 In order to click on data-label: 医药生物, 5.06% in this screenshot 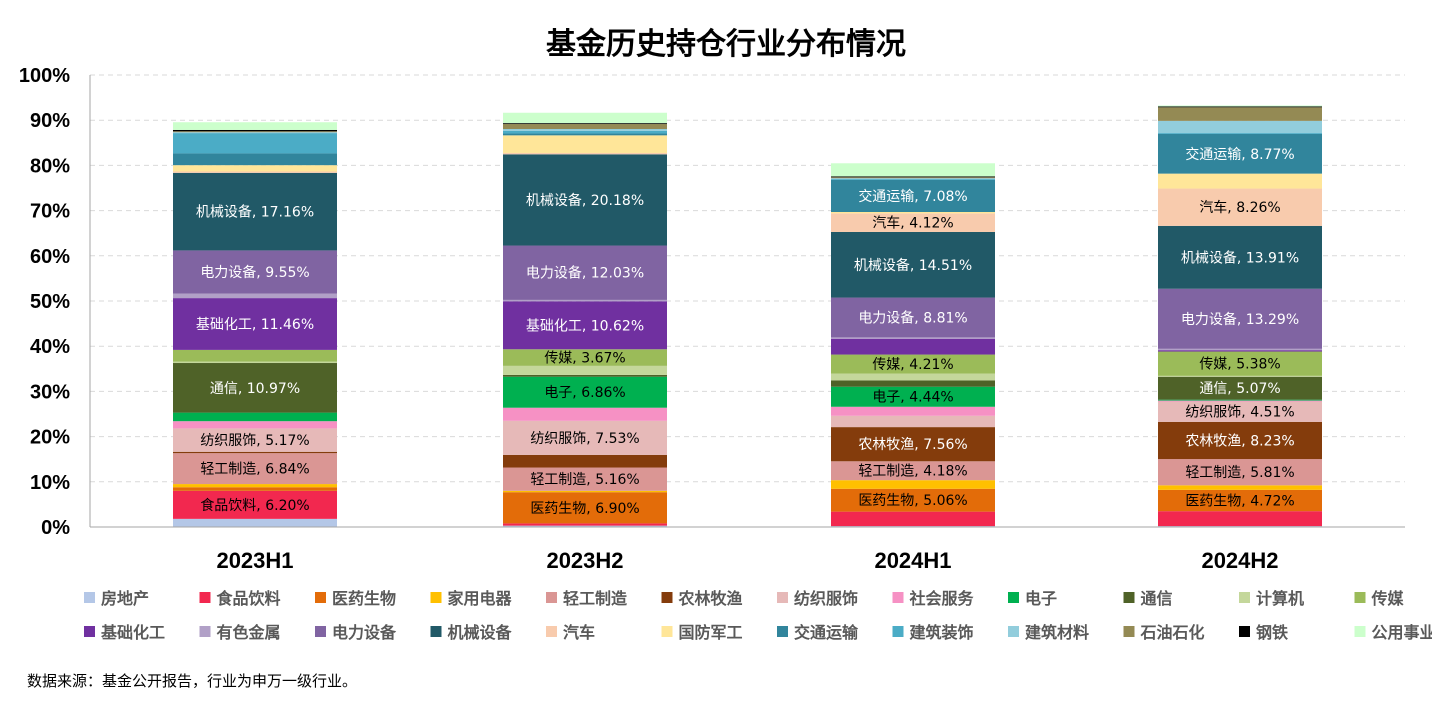, I will do `click(912, 501)`.